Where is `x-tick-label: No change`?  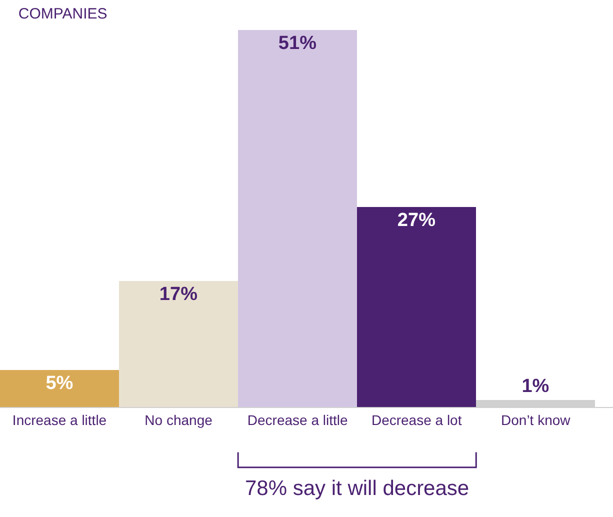 x-tick-label: No change is located at coordinates (178, 420).